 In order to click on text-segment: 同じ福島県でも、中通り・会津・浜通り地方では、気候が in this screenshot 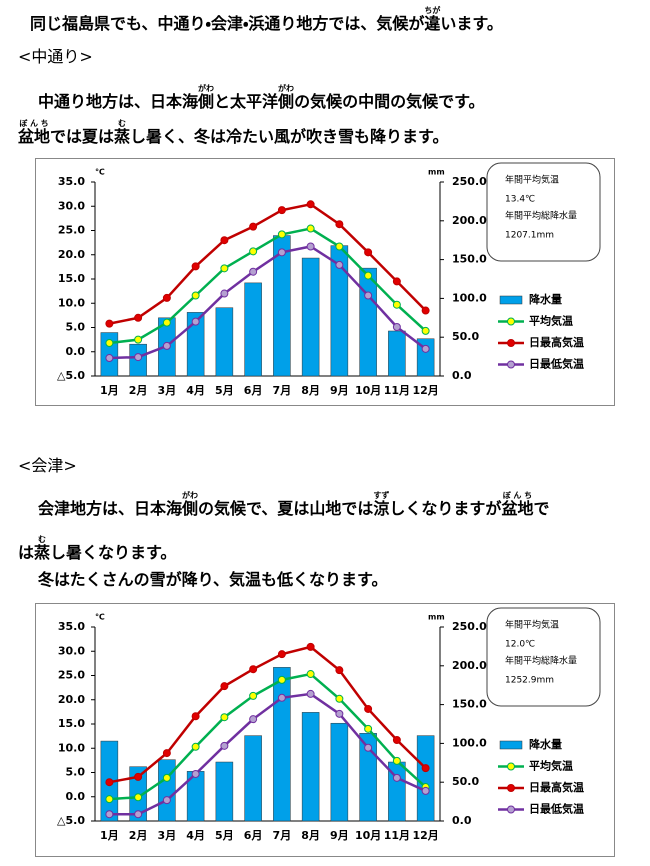, I will do `click(227, 23)`.